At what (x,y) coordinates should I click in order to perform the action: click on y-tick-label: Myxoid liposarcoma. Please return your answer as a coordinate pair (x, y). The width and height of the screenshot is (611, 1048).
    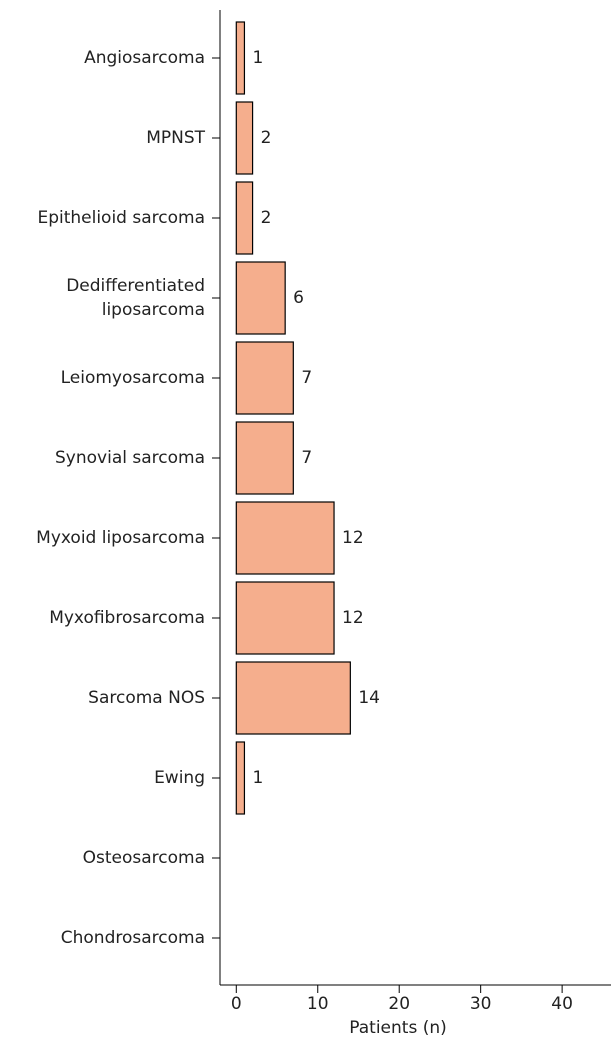
    Looking at the image, I should click on (120, 538).